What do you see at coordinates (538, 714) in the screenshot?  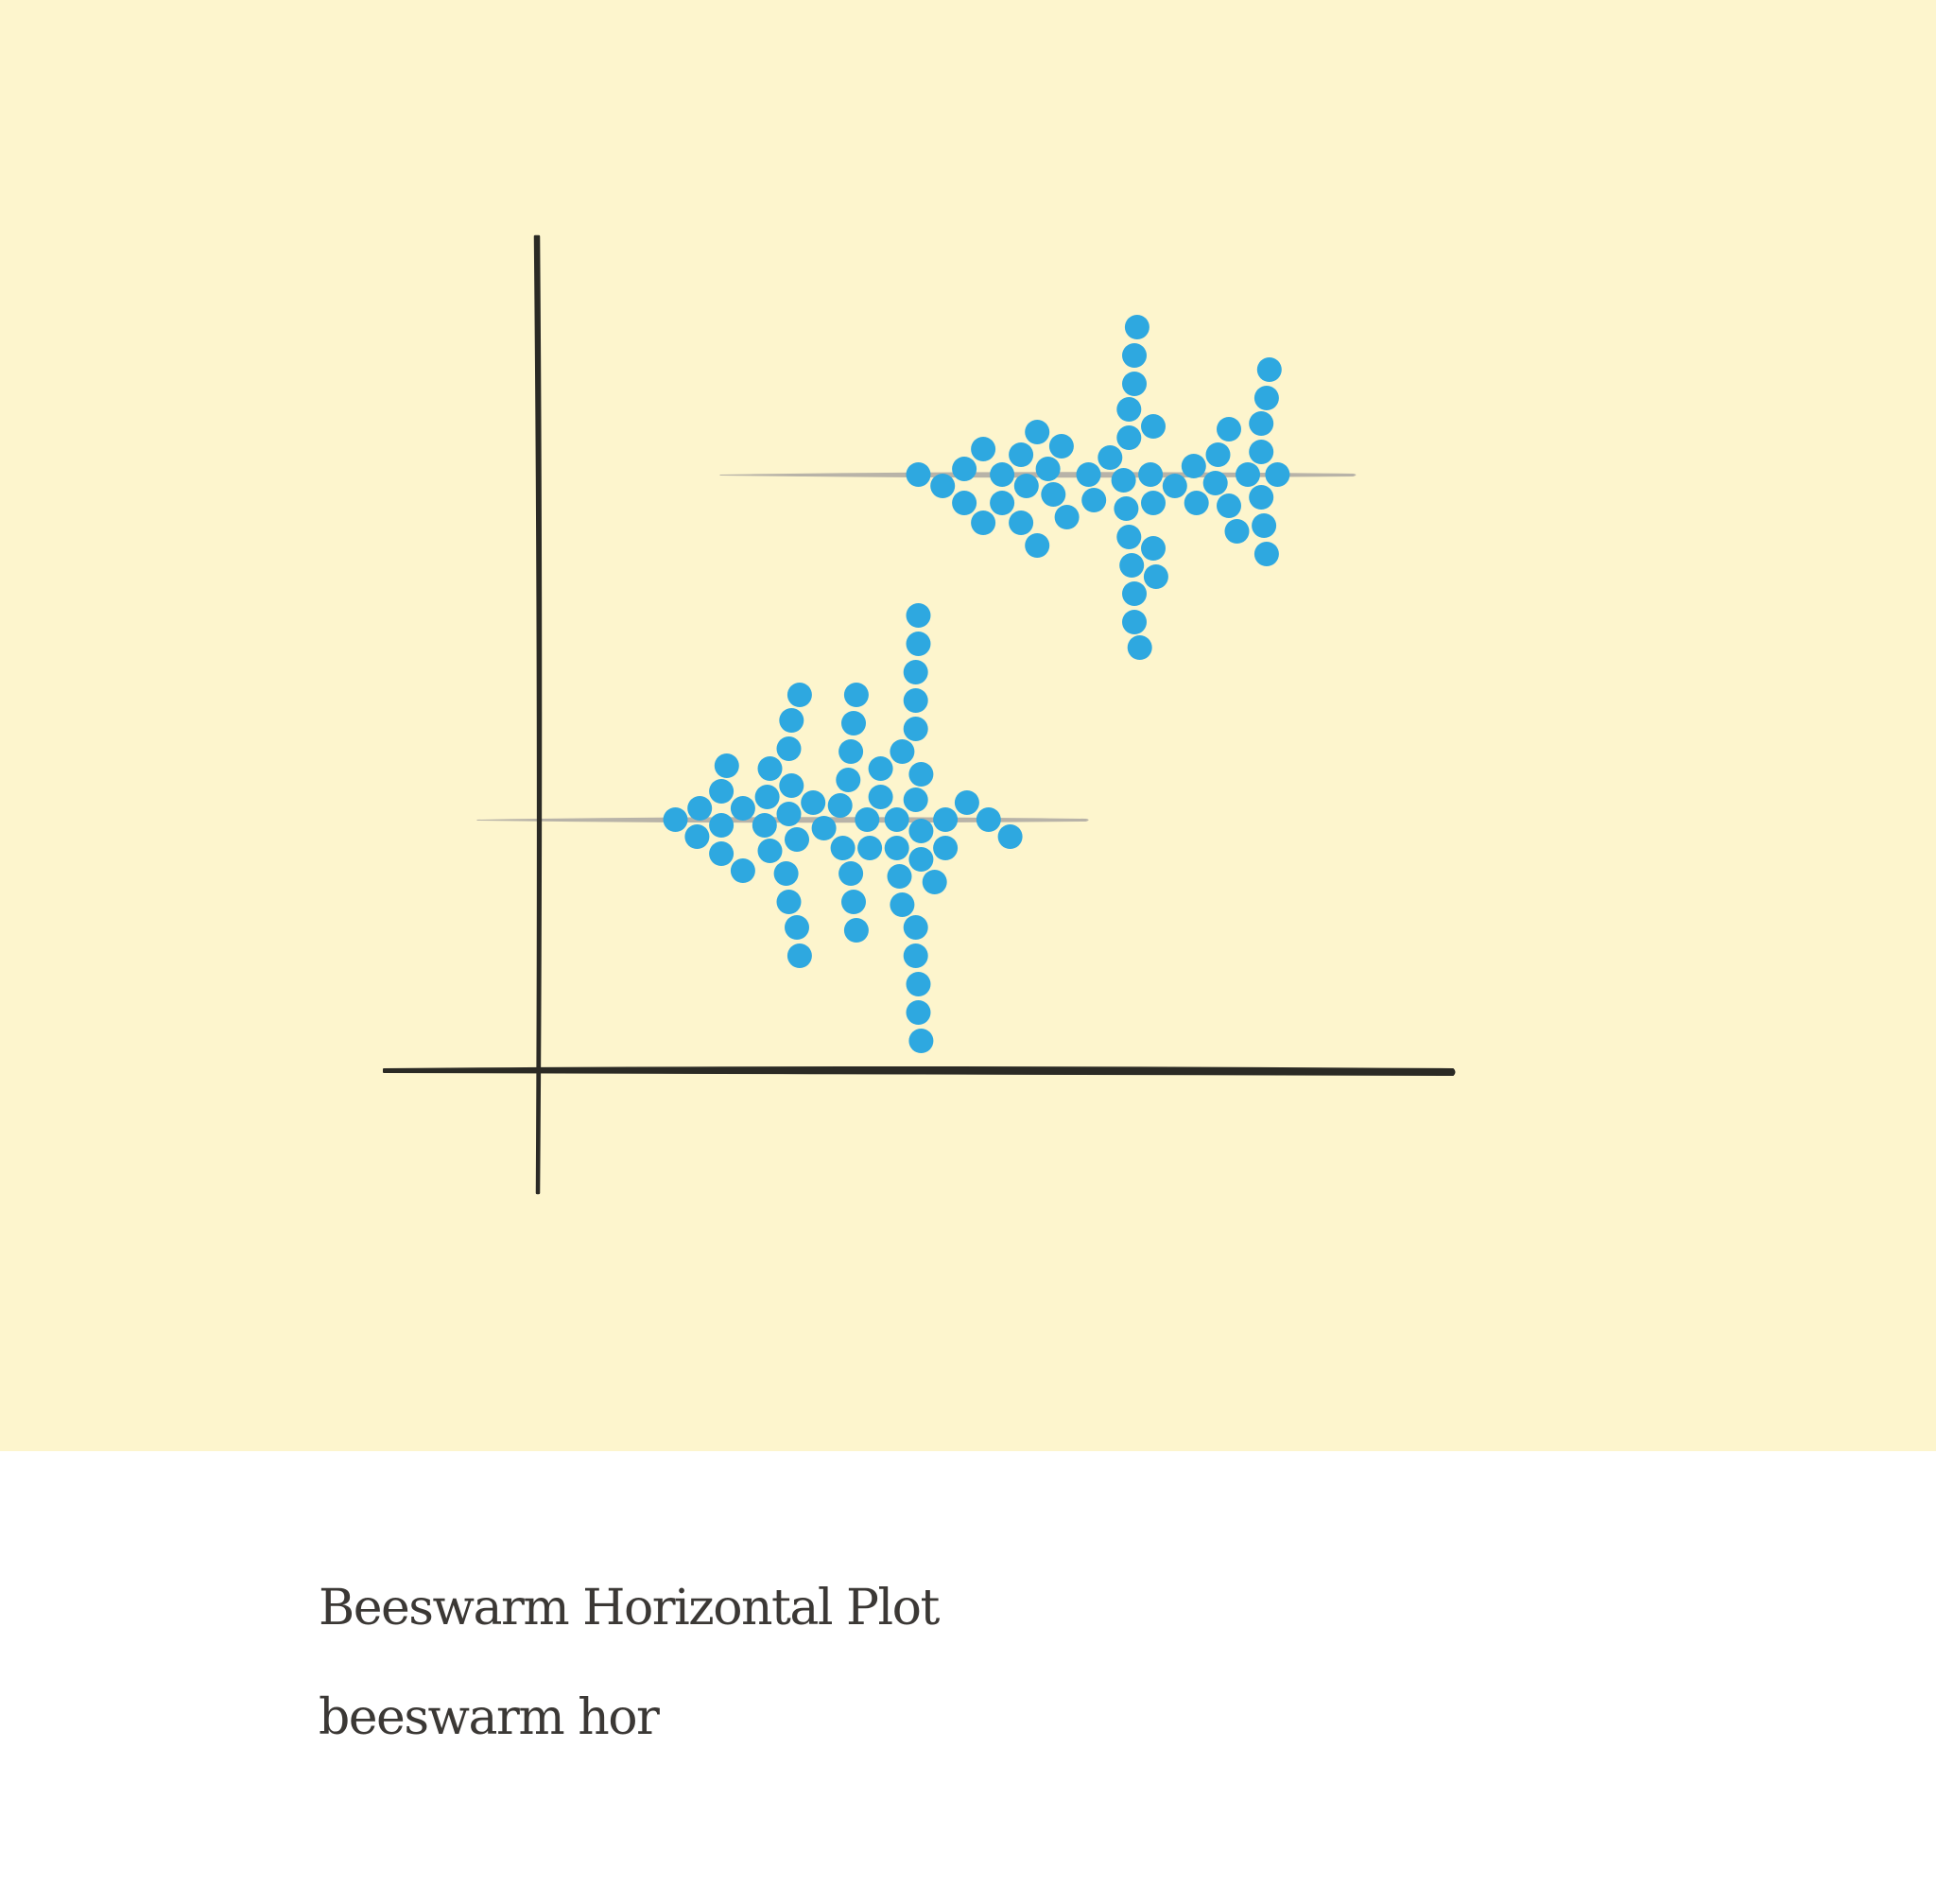 I see `y-axis-line` at bounding box center [538, 714].